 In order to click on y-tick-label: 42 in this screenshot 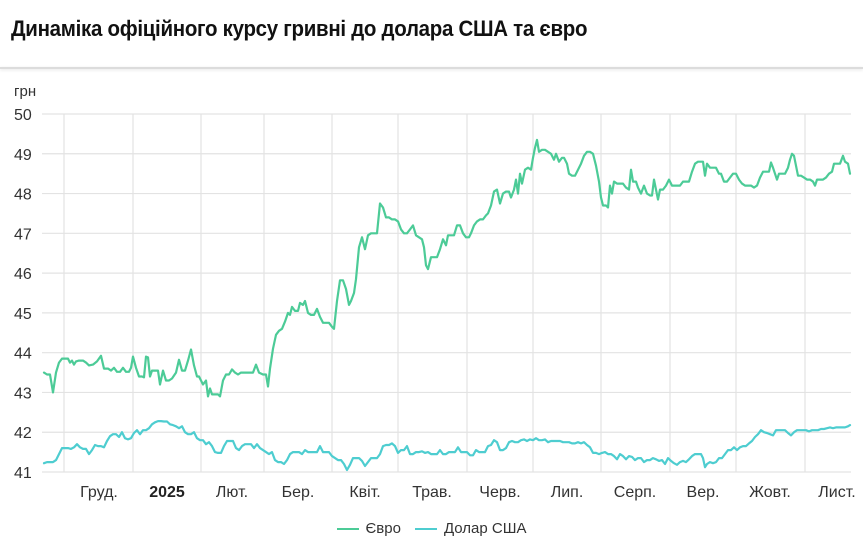, I will do `click(23, 433)`.